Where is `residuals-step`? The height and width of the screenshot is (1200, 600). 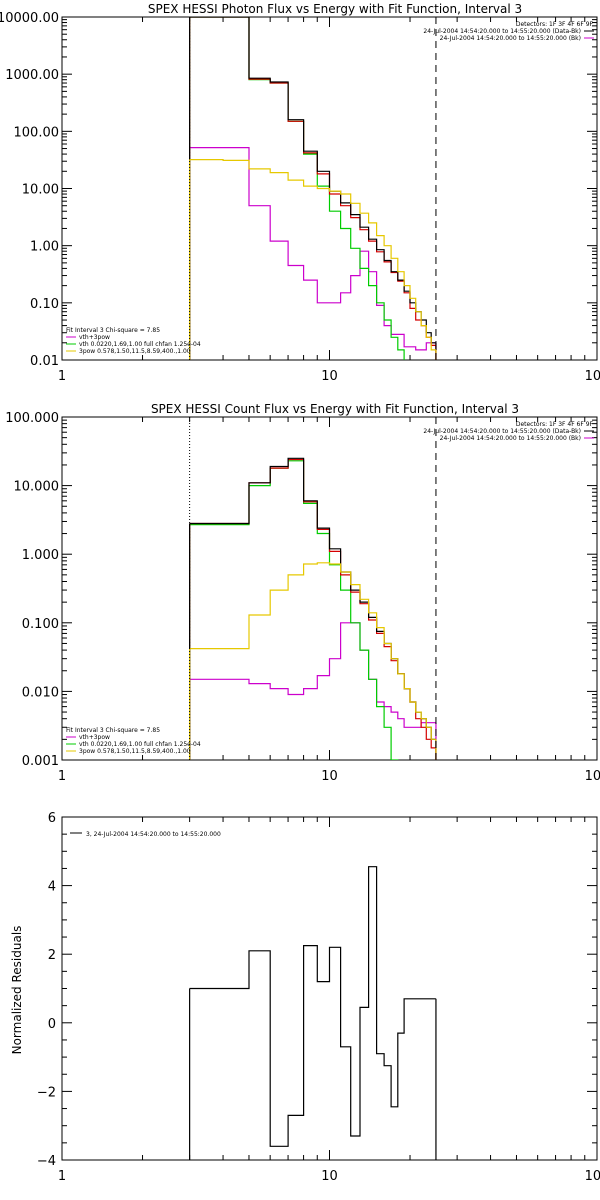
residuals-step is located at coordinates (312, 1006).